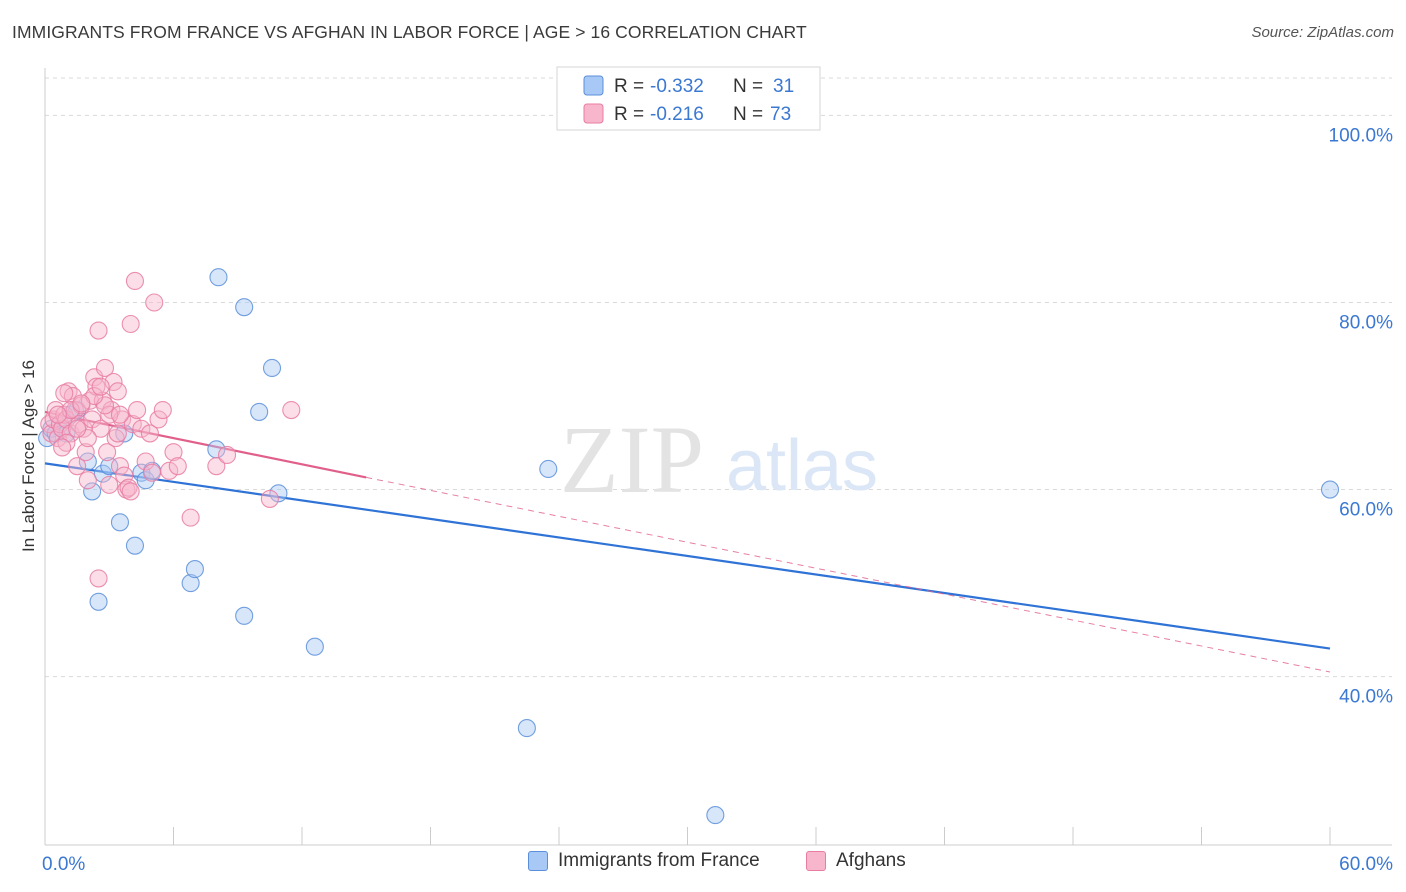 The image size is (1406, 892). I want to click on y-tick-label: 60.0%, so click(1366, 510).